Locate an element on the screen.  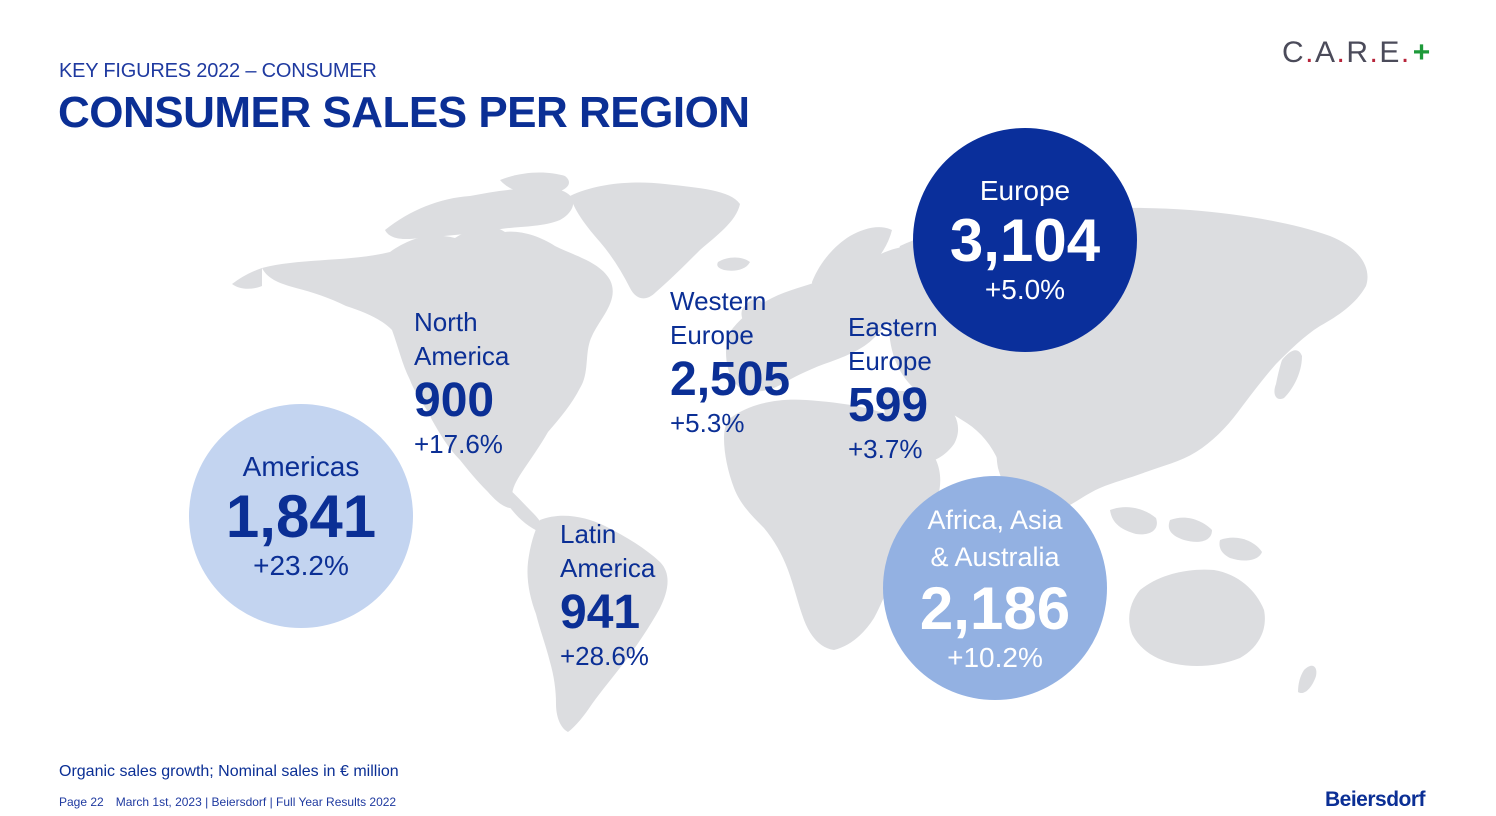
region-growth: +3.7% is located at coordinates (885, 449).